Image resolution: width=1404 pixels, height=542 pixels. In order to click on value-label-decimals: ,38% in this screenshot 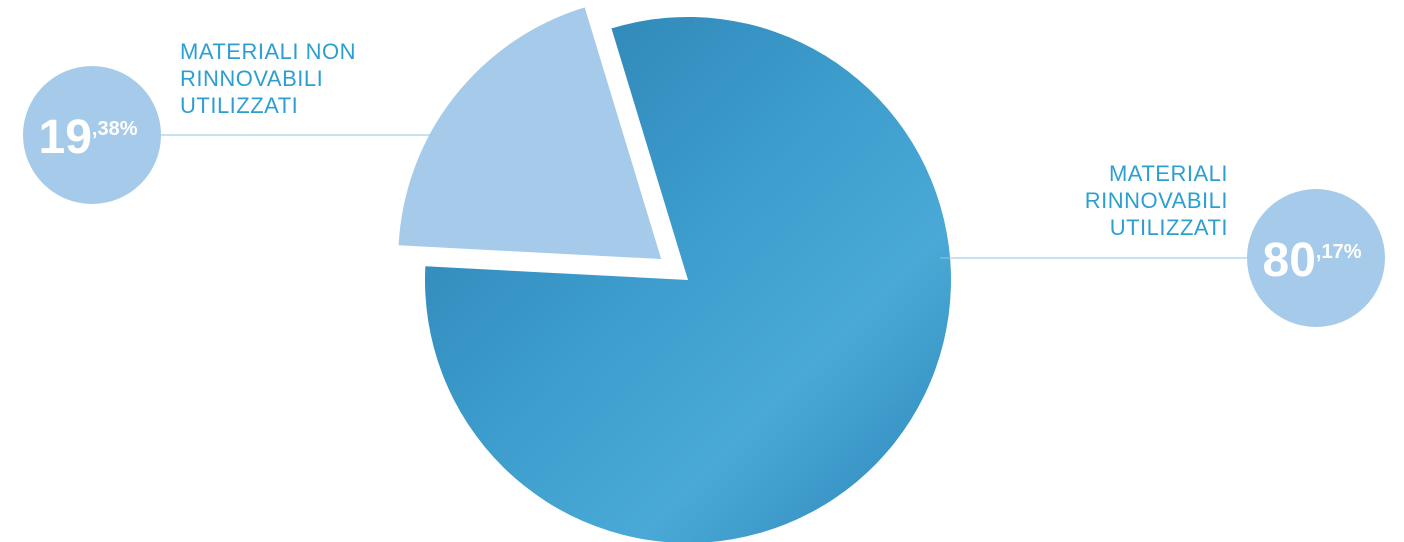, I will do `click(115, 129)`.